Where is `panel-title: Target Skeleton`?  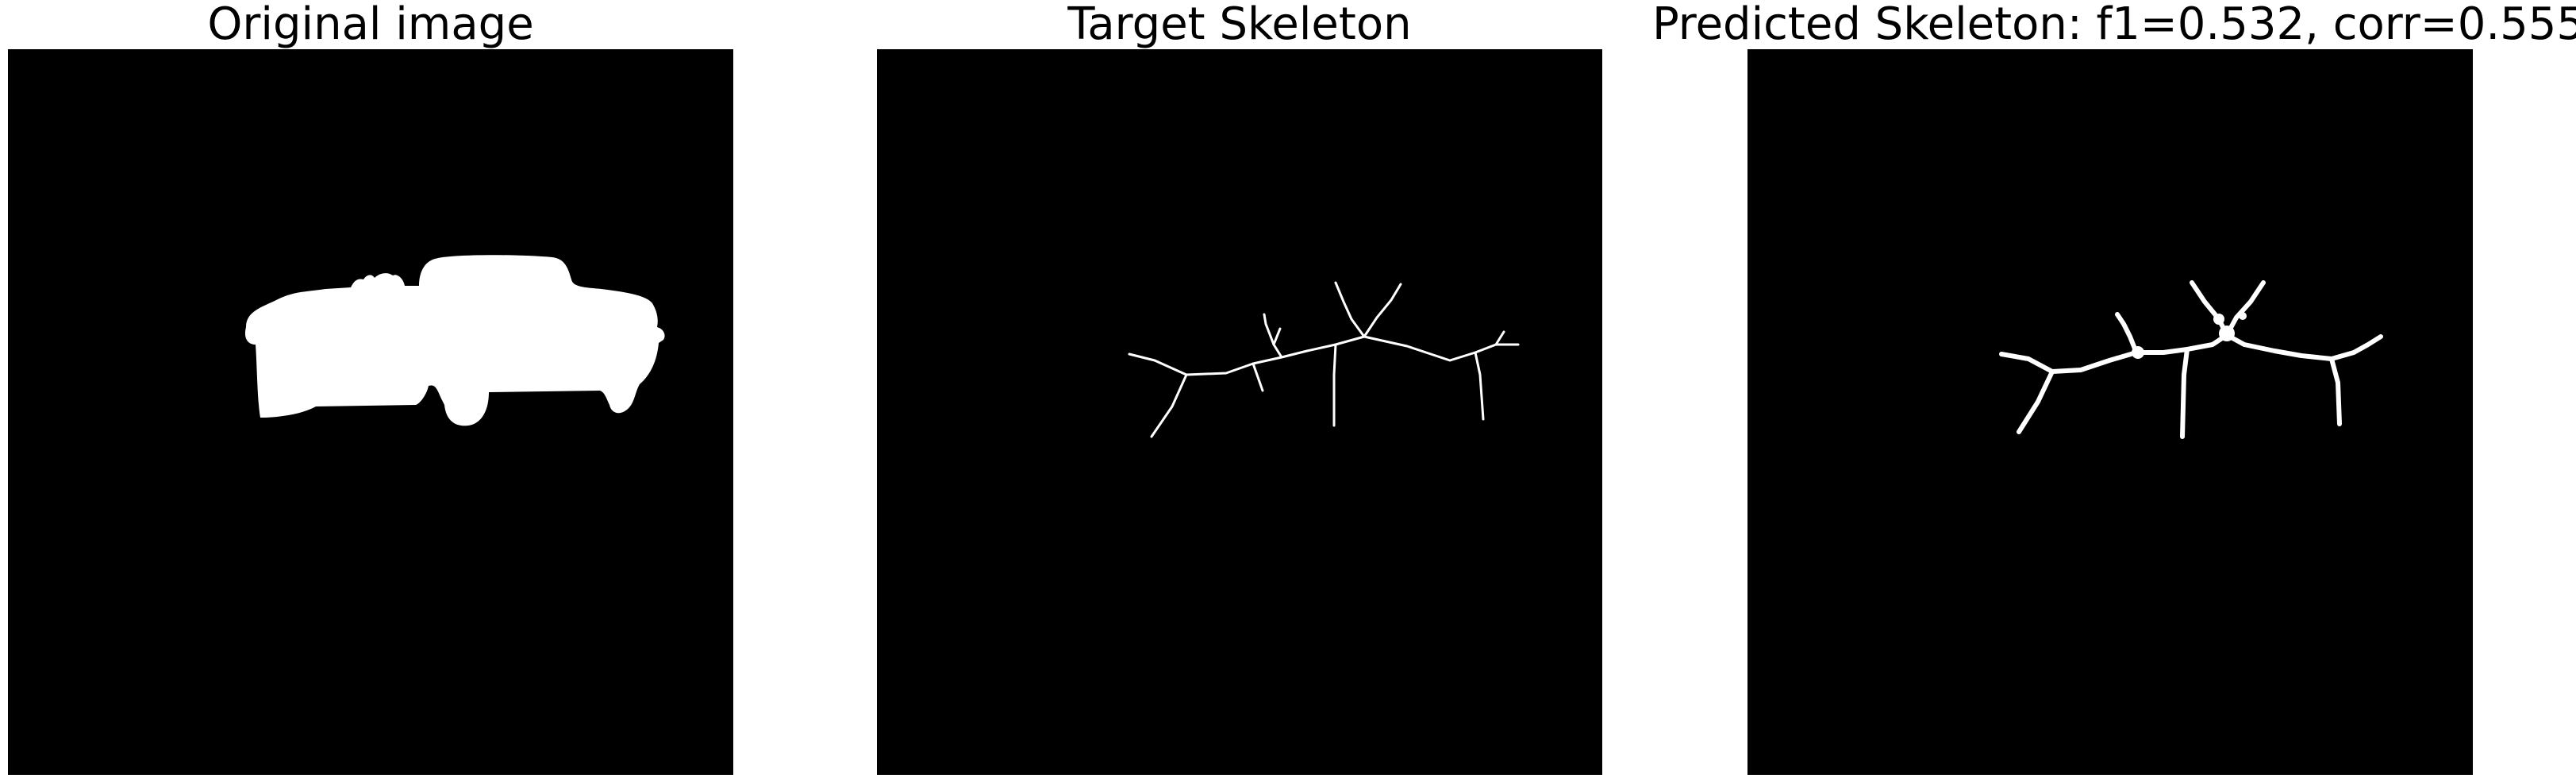 panel-title: Target Skeleton is located at coordinates (1239, 25).